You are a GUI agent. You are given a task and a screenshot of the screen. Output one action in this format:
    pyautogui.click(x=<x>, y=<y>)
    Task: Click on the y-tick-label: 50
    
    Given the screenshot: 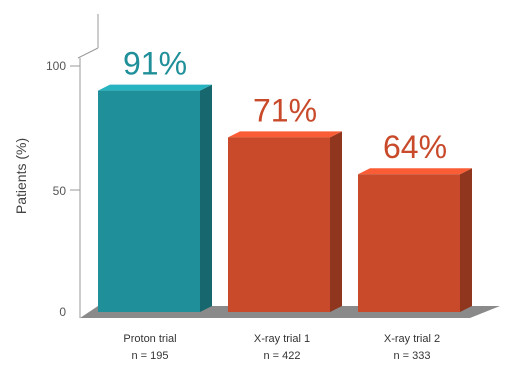 What is the action you would take?
    pyautogui.click(x=60, y=191)
    